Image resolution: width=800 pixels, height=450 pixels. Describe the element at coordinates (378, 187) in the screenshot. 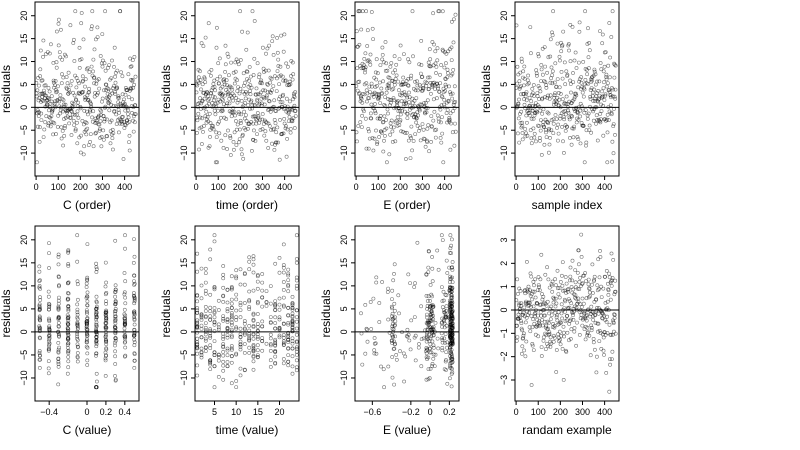

I see `x-tick-label: 100` at that location.